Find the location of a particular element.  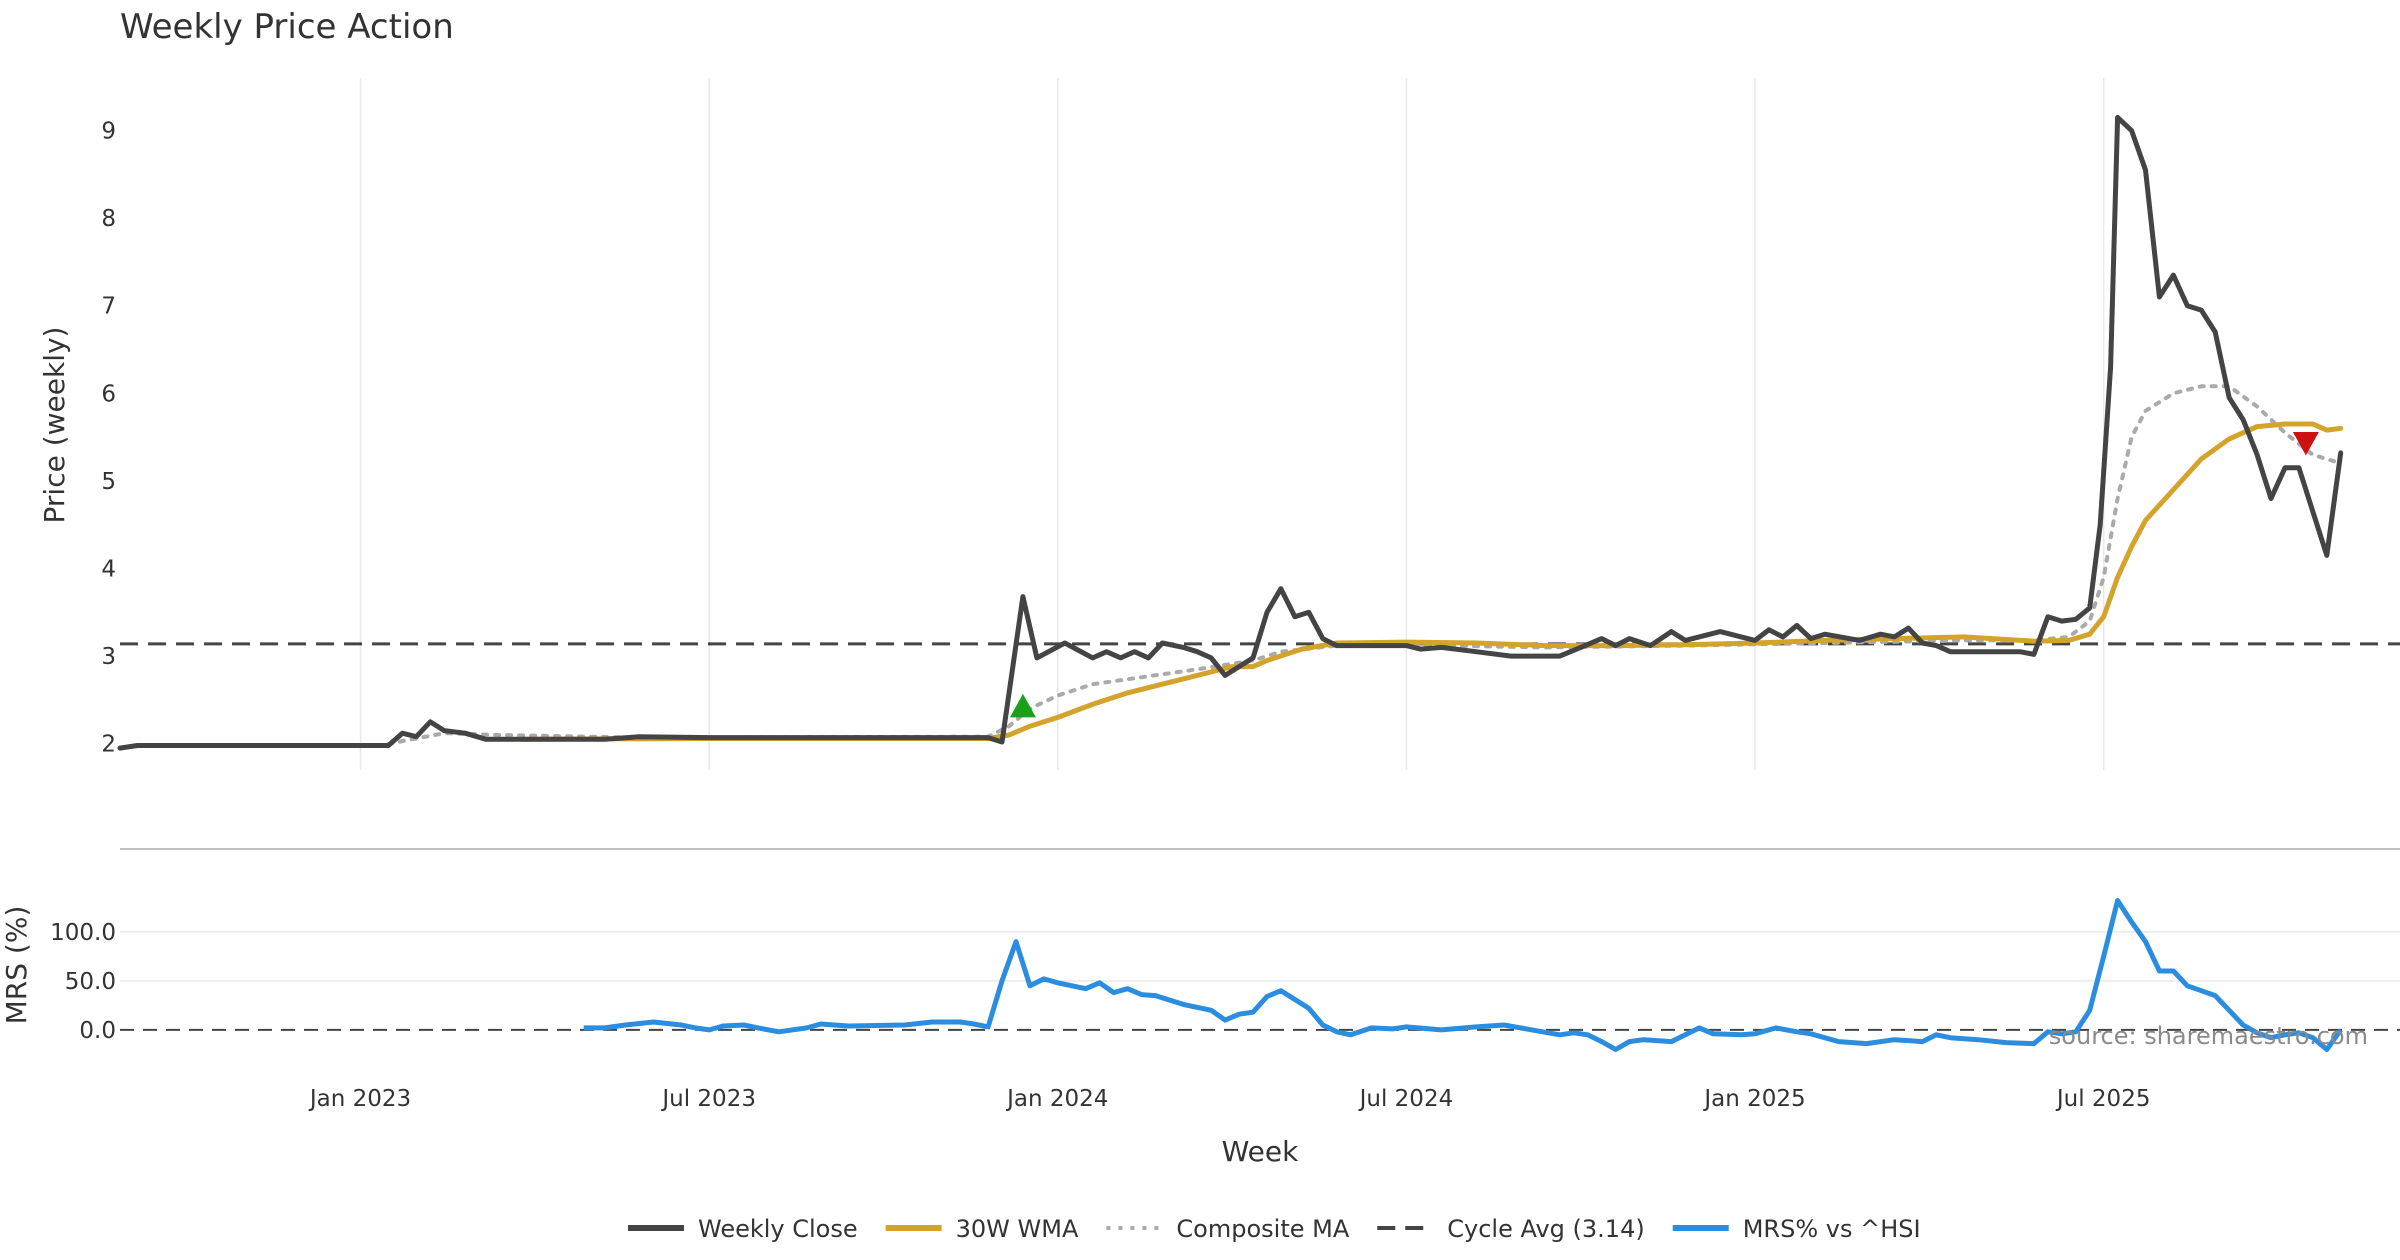

legend-item-cycle: Cycle Avg (3.14) is located at coordinates (1511, 1229).